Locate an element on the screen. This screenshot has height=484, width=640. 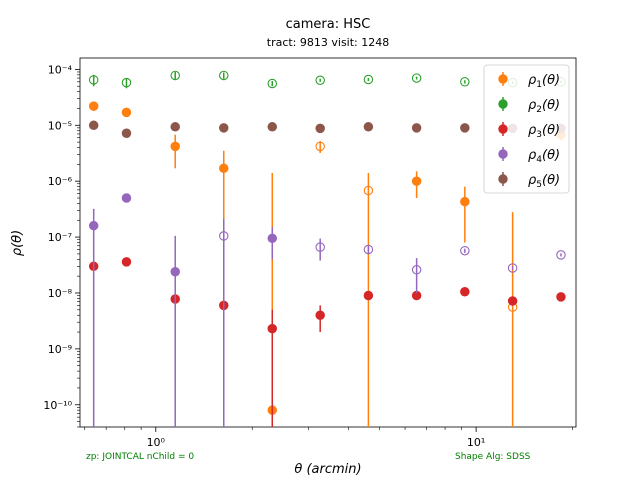
legend: ρ1(θ) ρ2(θ) ρ3(θ) ρ4(θ) ρ5(θ) is located at coordinates (526, 129).